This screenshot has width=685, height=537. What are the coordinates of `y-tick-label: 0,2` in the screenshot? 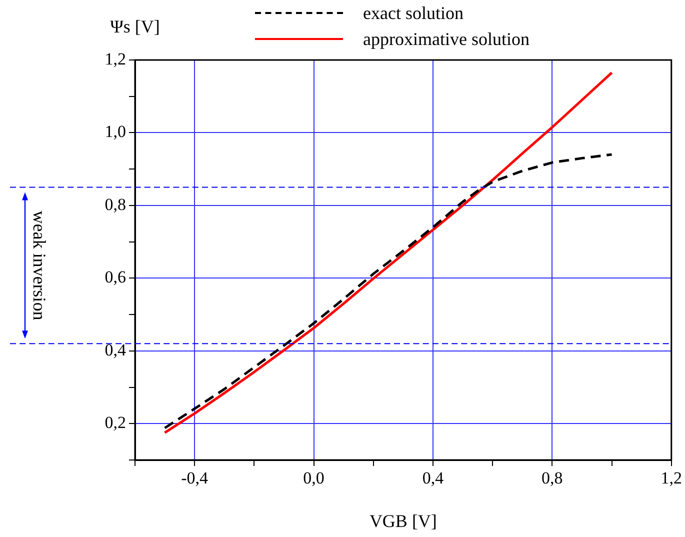 It's located at (115, 422).